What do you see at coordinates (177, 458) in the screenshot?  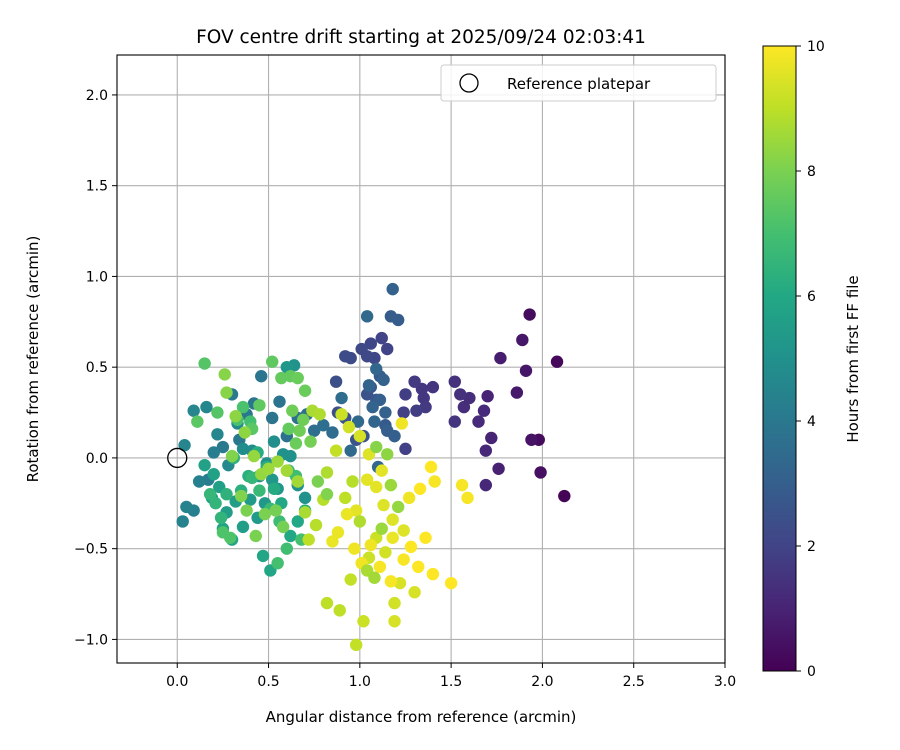 I see `reference-platepar-marker` at bounding box center [177, 458].